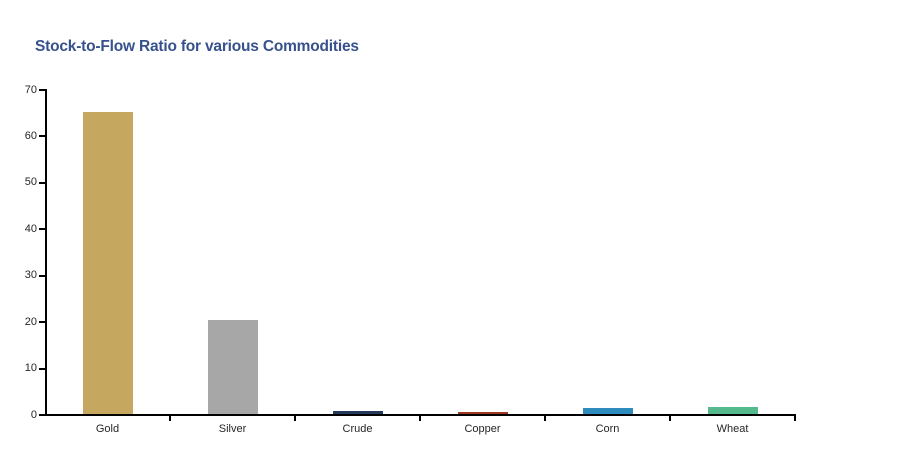 The image size is (903, 452). Describe the element at coordinates (732, 429) in the screenshot. I see `x-label-wheat: Wheat` at that location.